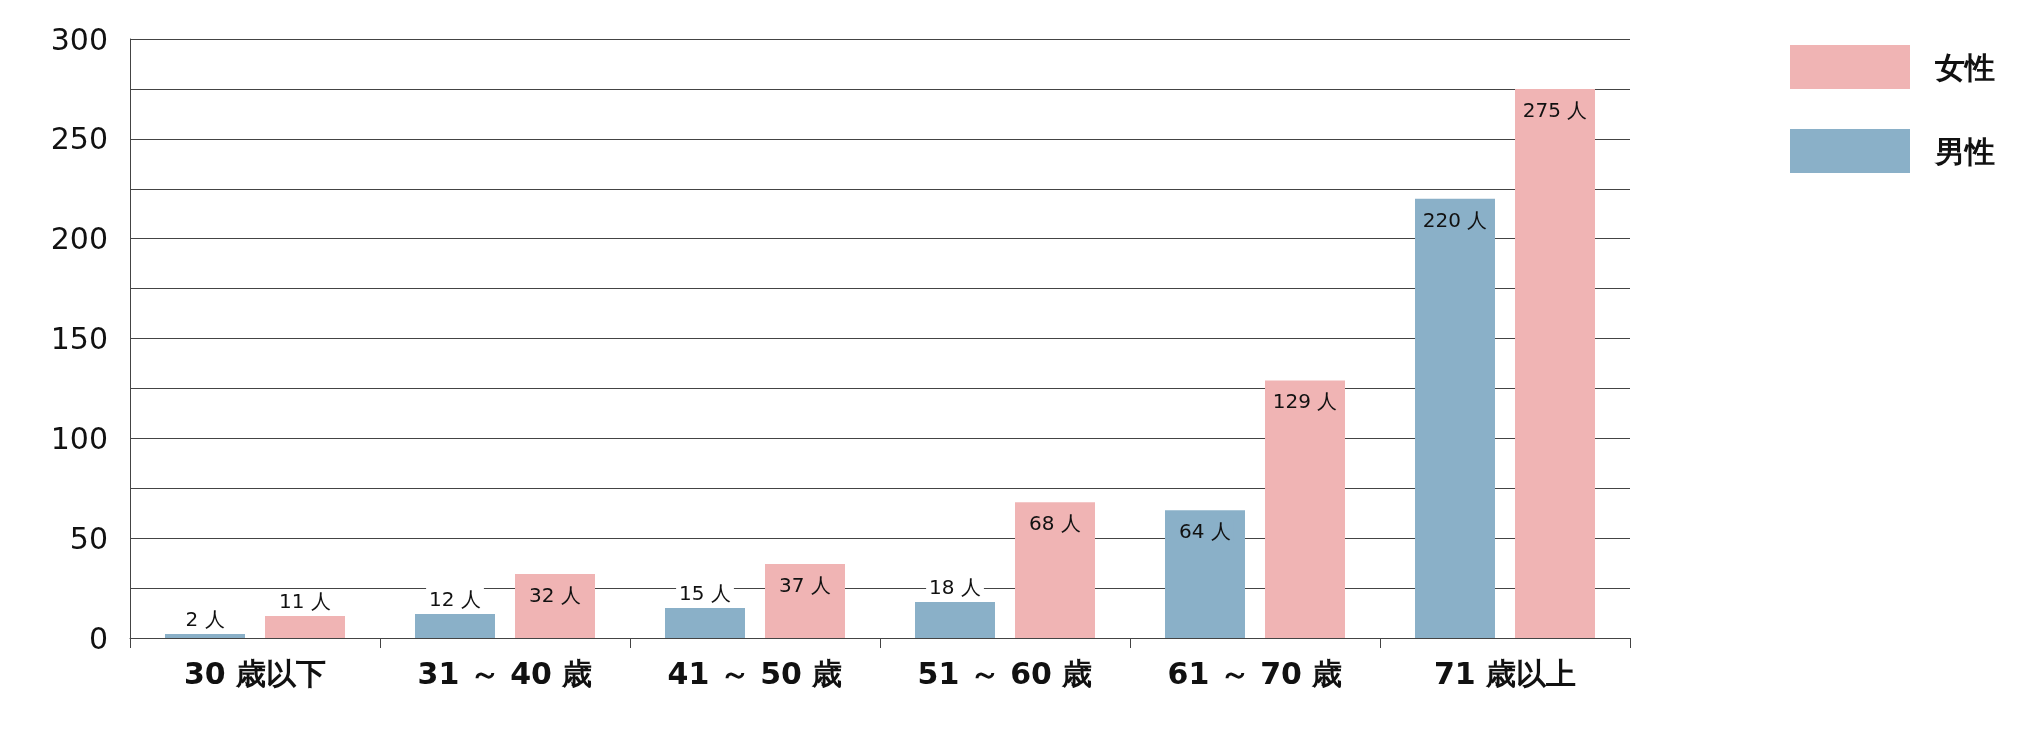 This screenshot has height=730, width=2020. Describe the element at coordinates (1455, 219) in the screenshot. I see `data-label: 220 人` at that location.